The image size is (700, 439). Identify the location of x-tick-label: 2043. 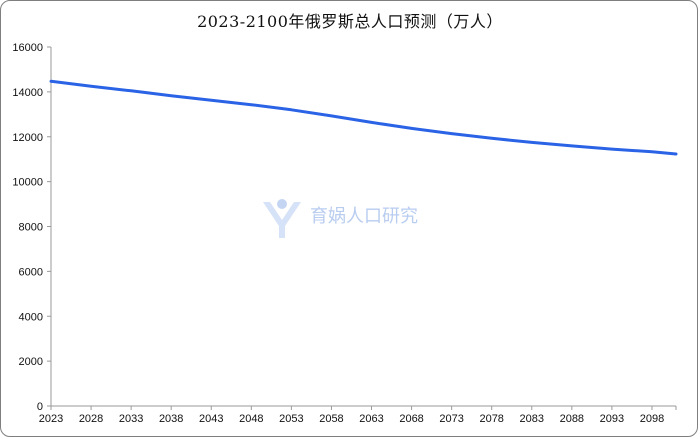
(211, 419).